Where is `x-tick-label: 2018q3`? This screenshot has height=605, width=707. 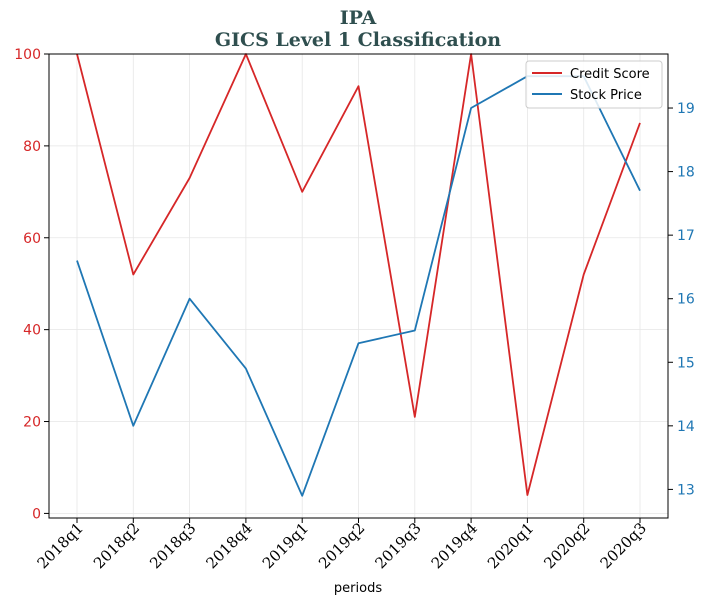
x-tick-label: 2018q3 is located at coordinates (172, 545).